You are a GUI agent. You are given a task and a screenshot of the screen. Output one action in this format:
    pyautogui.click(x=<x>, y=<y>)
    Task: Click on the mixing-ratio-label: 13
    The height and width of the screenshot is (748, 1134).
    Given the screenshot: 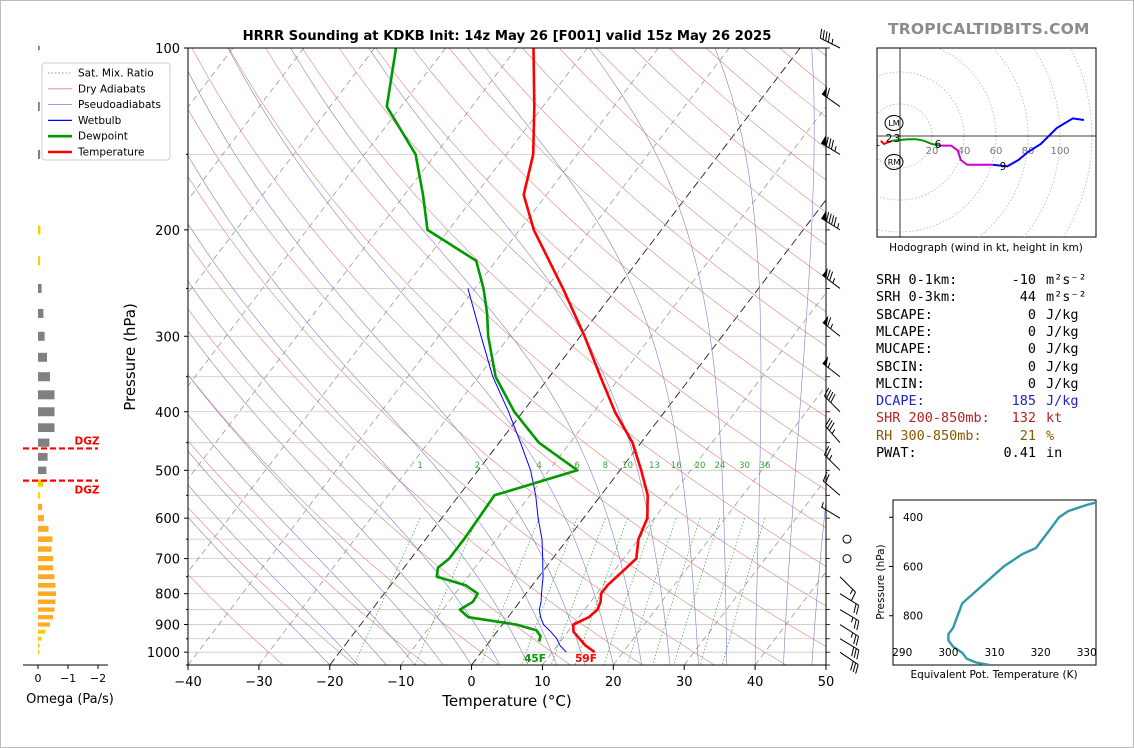 What is the action you would take?
    pyautogui.click(x=654, y=466)
    